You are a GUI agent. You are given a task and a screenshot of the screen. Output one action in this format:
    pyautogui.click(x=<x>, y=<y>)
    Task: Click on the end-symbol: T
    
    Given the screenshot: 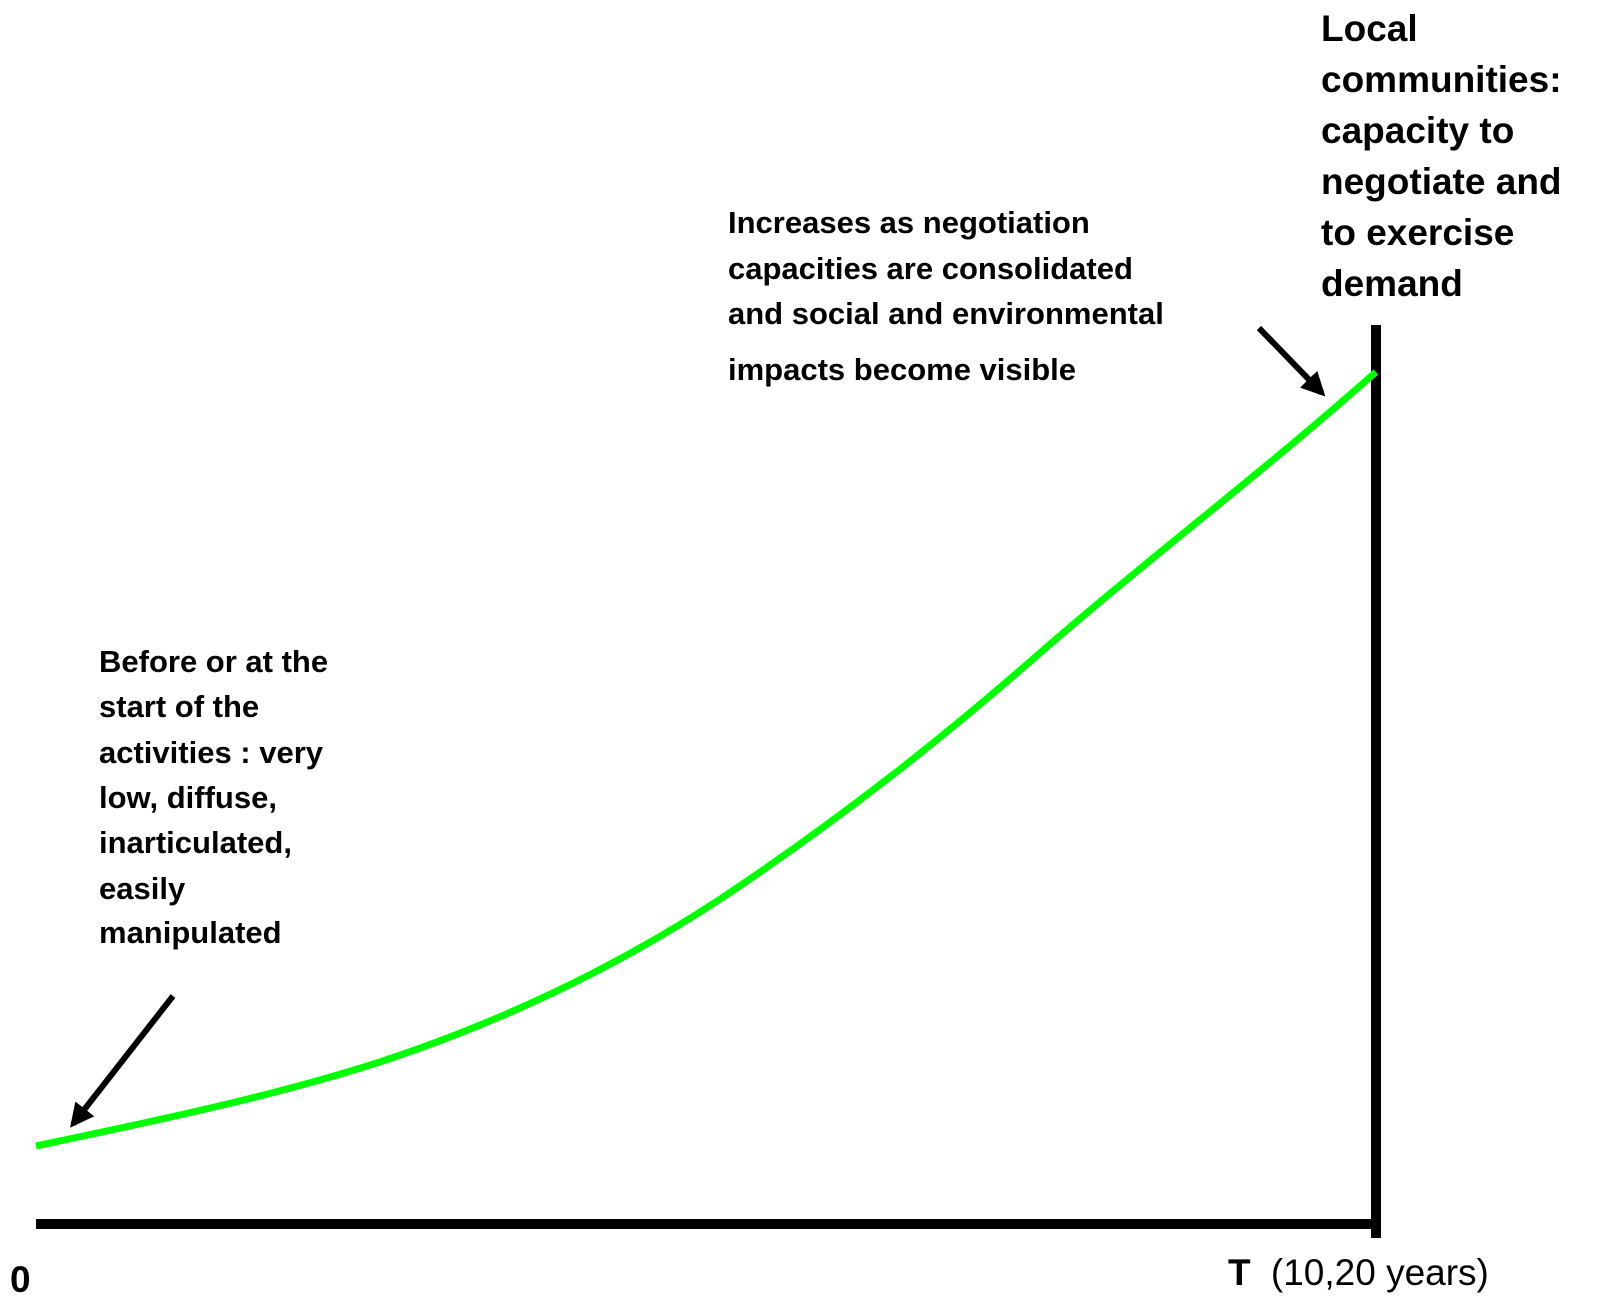 What is the action you would take?
    pyautogui.click(x=1239, y=1272)
    